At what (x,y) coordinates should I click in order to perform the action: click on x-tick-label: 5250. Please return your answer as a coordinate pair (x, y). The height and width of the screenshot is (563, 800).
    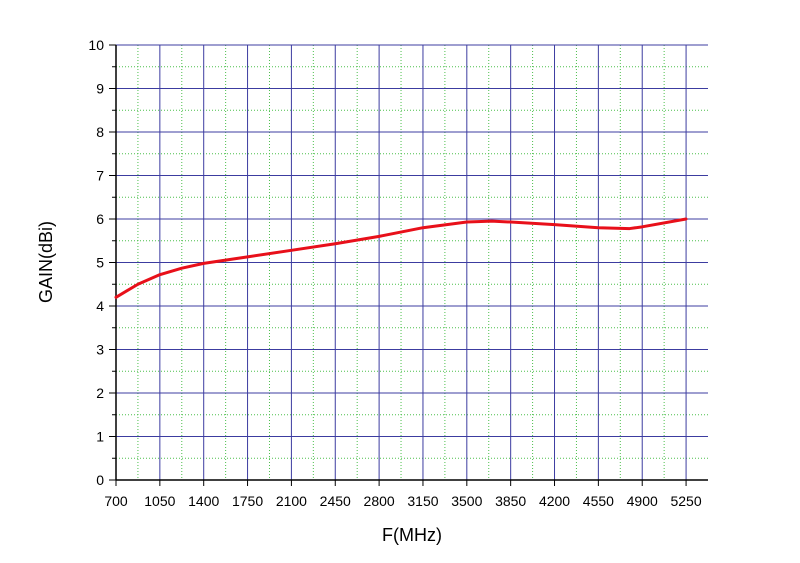
    Looking at the image, I should click on (685, 501).